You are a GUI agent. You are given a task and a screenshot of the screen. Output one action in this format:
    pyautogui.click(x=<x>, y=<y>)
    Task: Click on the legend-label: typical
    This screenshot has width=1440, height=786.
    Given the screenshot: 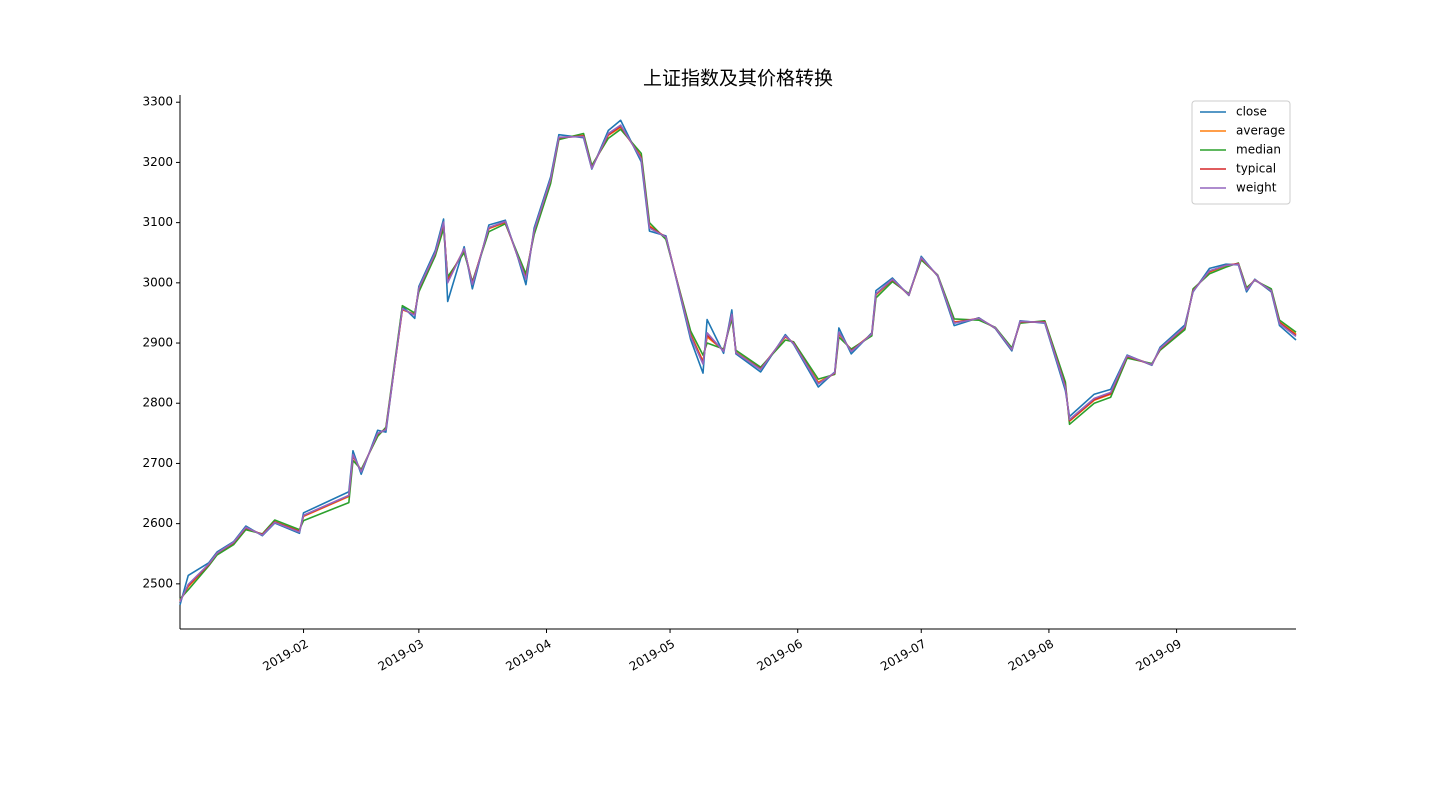 What is the action you would take?
    pyautogui.click(x=1256, y=169)
    